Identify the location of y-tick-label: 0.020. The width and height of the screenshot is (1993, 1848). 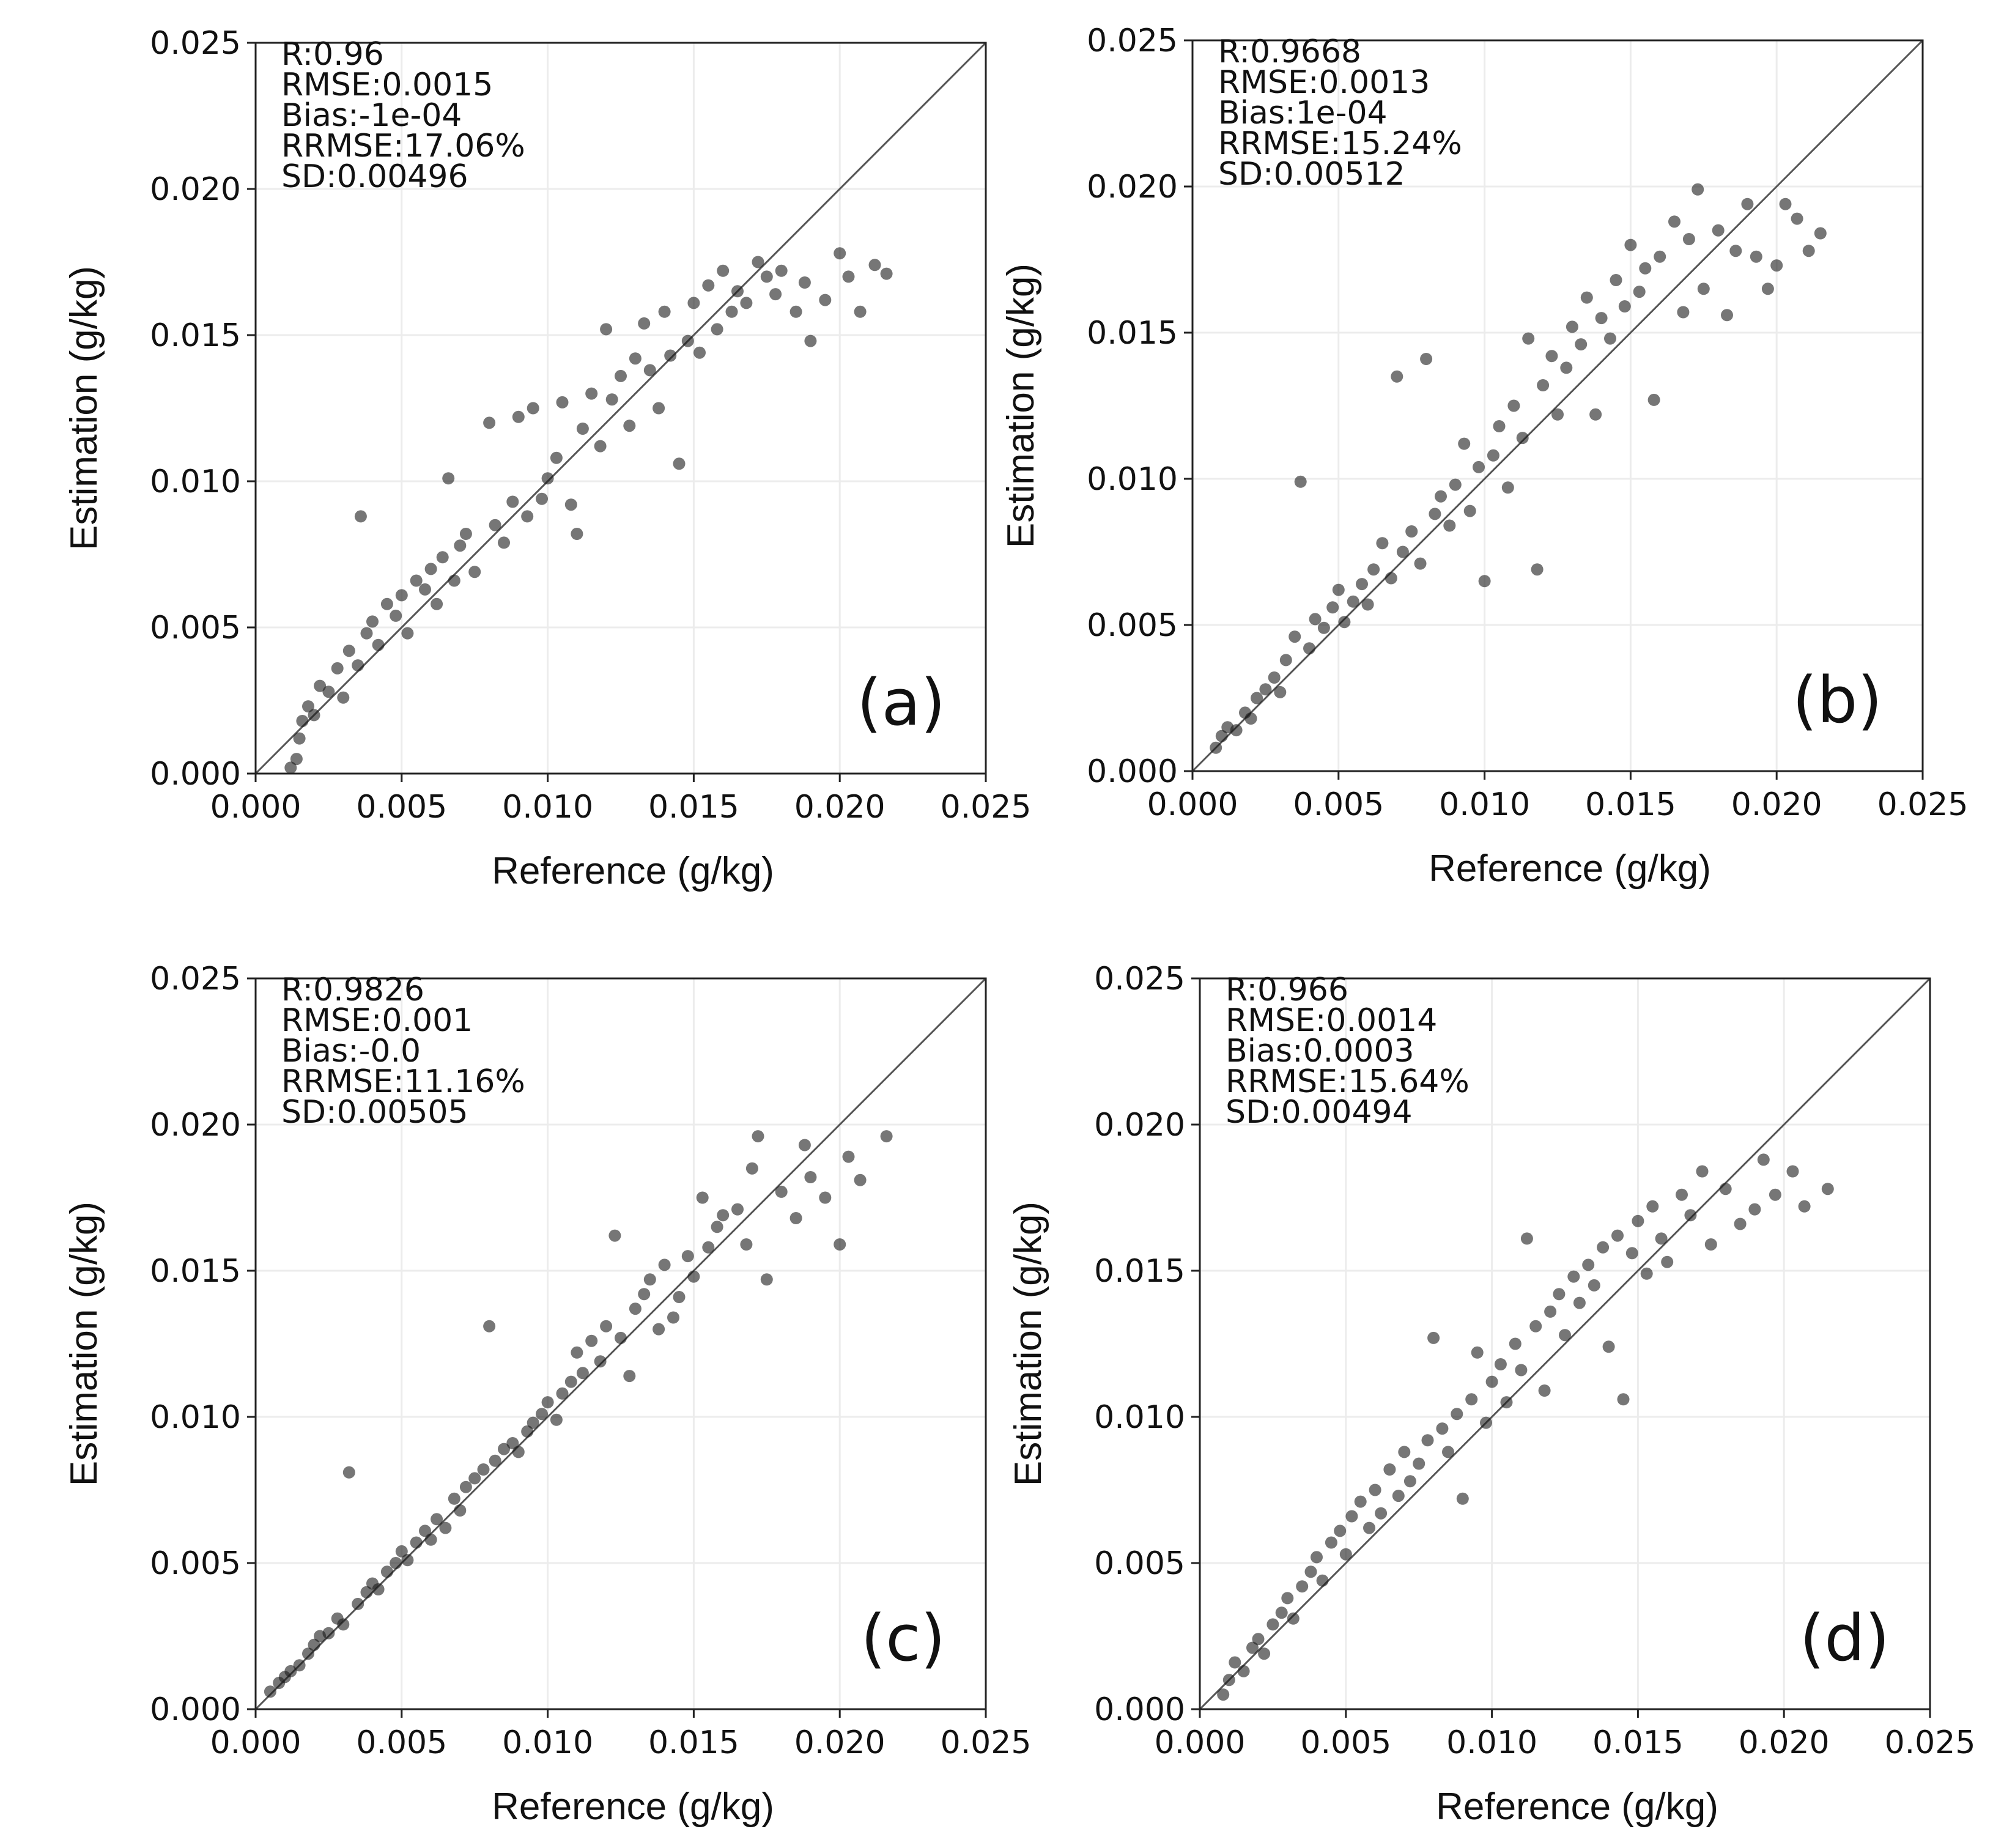
(1132, 187).